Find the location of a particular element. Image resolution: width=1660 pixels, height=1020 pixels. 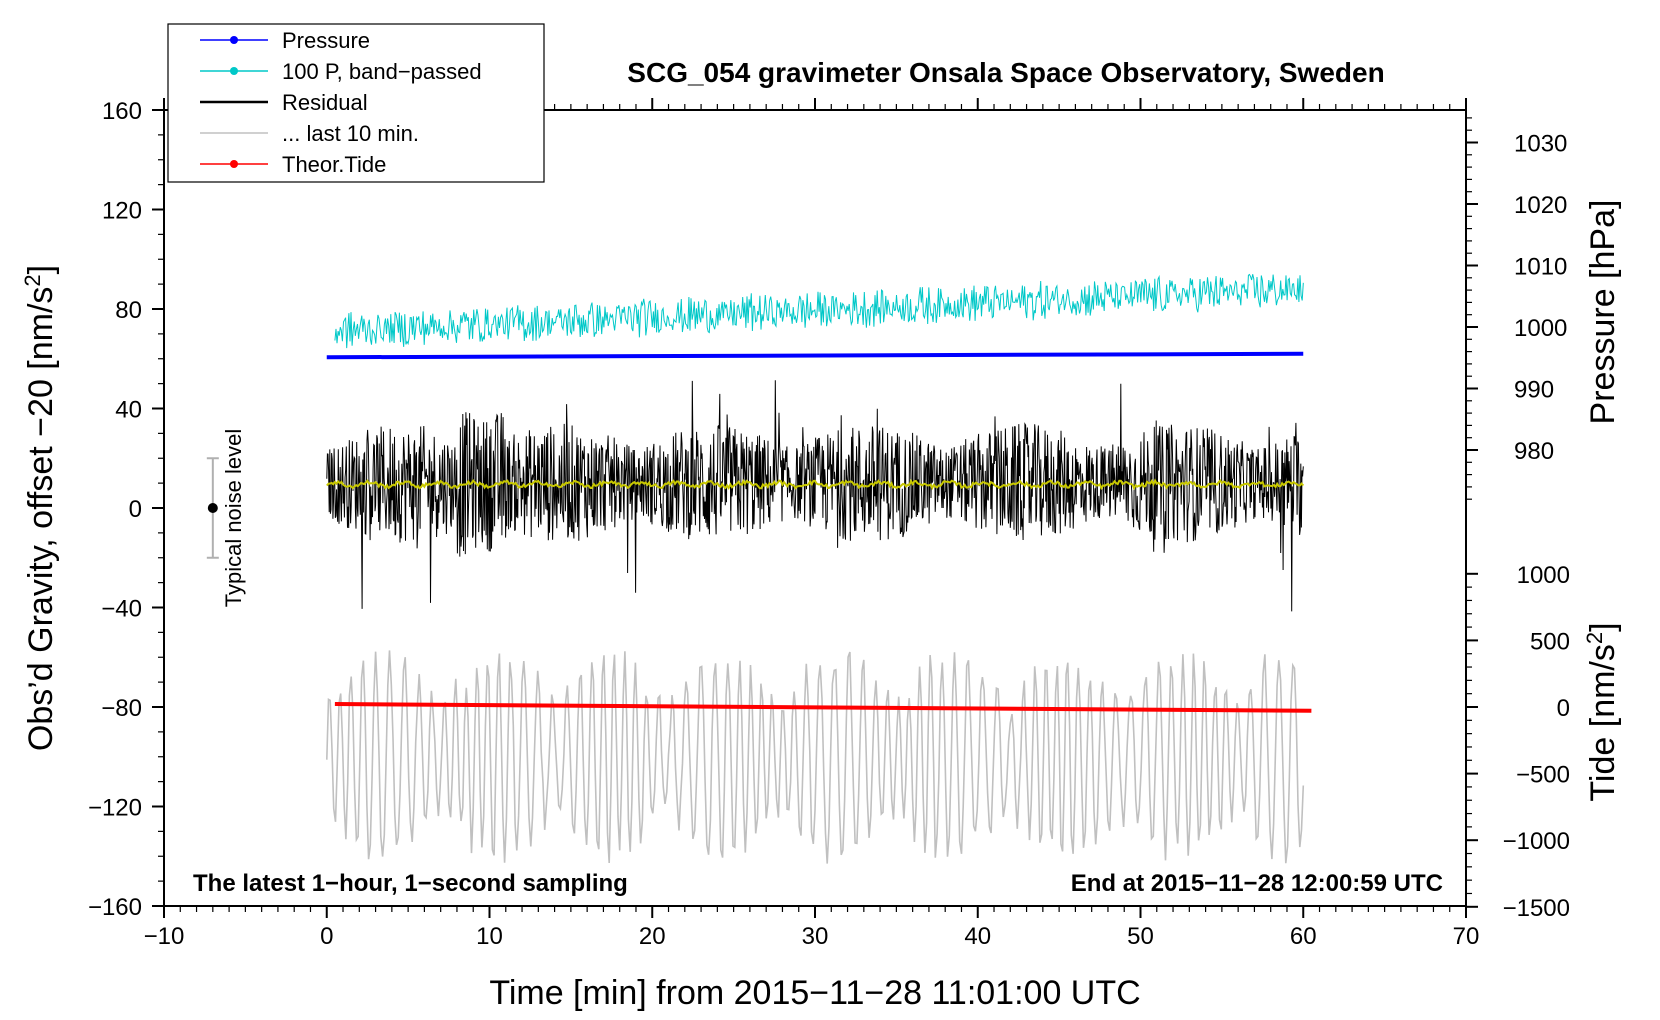

y-axis-title-left-main: Obs’d Gravity, offset −20 [nm/s is located at coordinates (41, 519).